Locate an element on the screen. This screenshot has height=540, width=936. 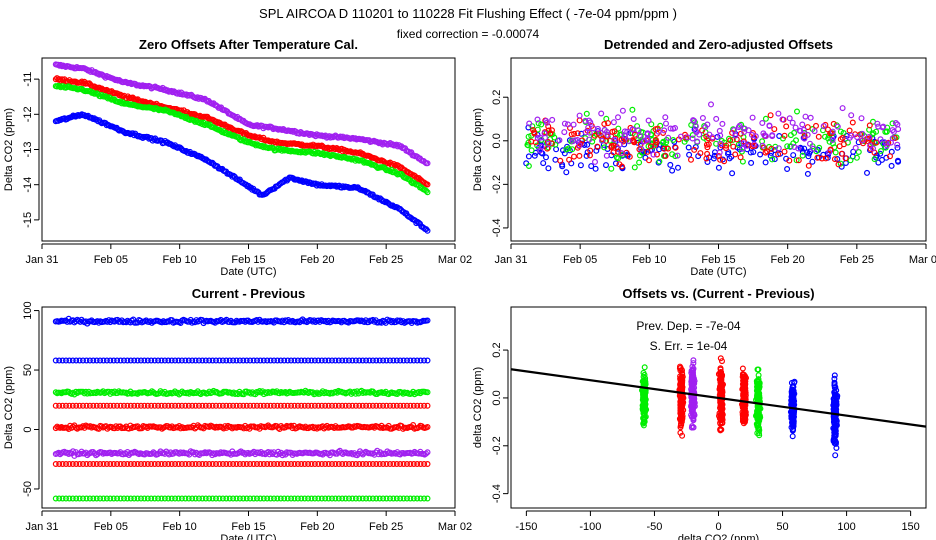
x-tick-label: -50 is located at coordinates (655, 527).